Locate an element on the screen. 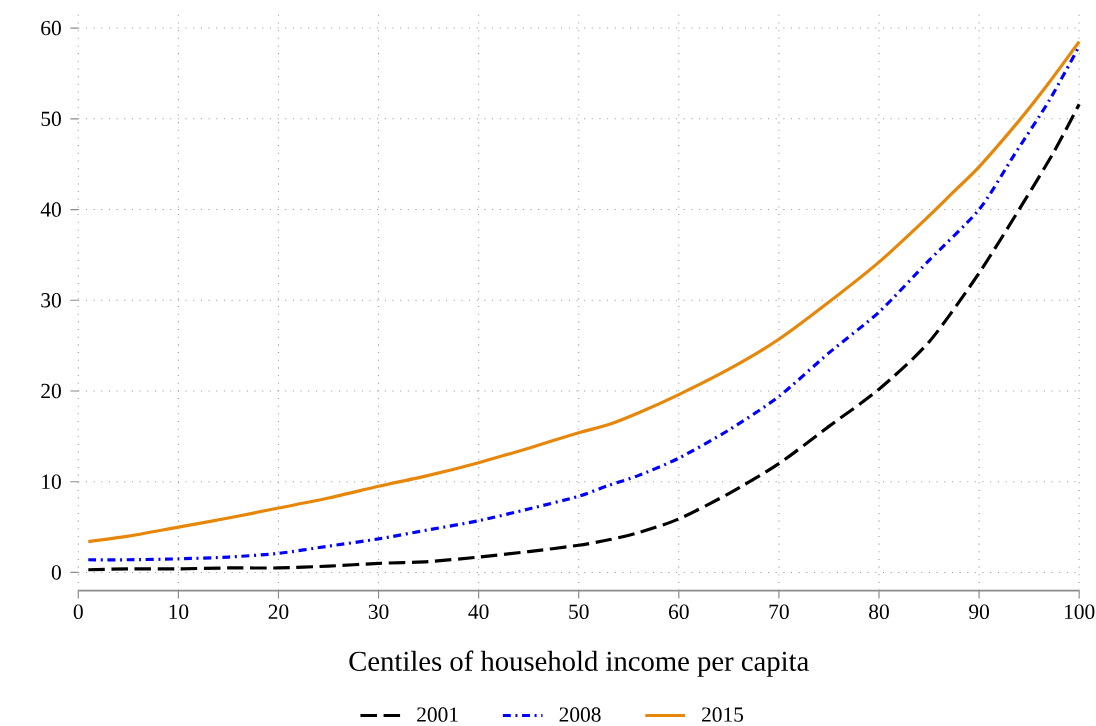 This screenshot has height=726, width=1096. x-tick-label: 60 is located at coordinates (679, 611).